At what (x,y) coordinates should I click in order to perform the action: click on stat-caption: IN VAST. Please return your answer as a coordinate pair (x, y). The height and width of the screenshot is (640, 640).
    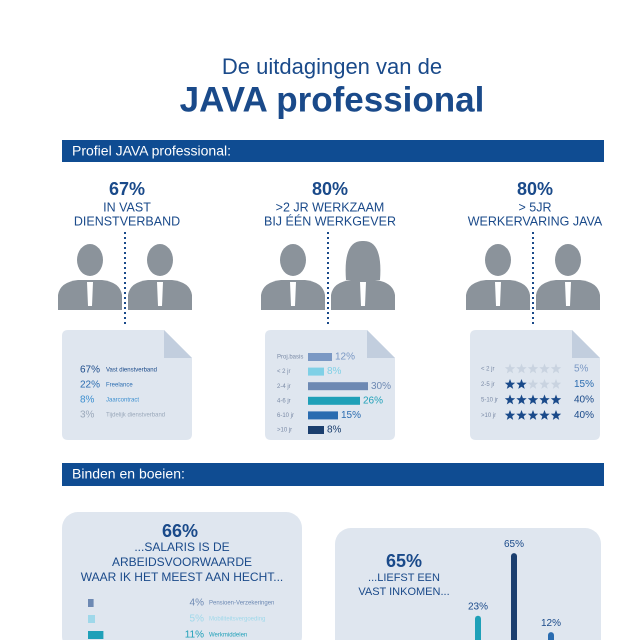
    Looking at the image, I should click on (127, 207).